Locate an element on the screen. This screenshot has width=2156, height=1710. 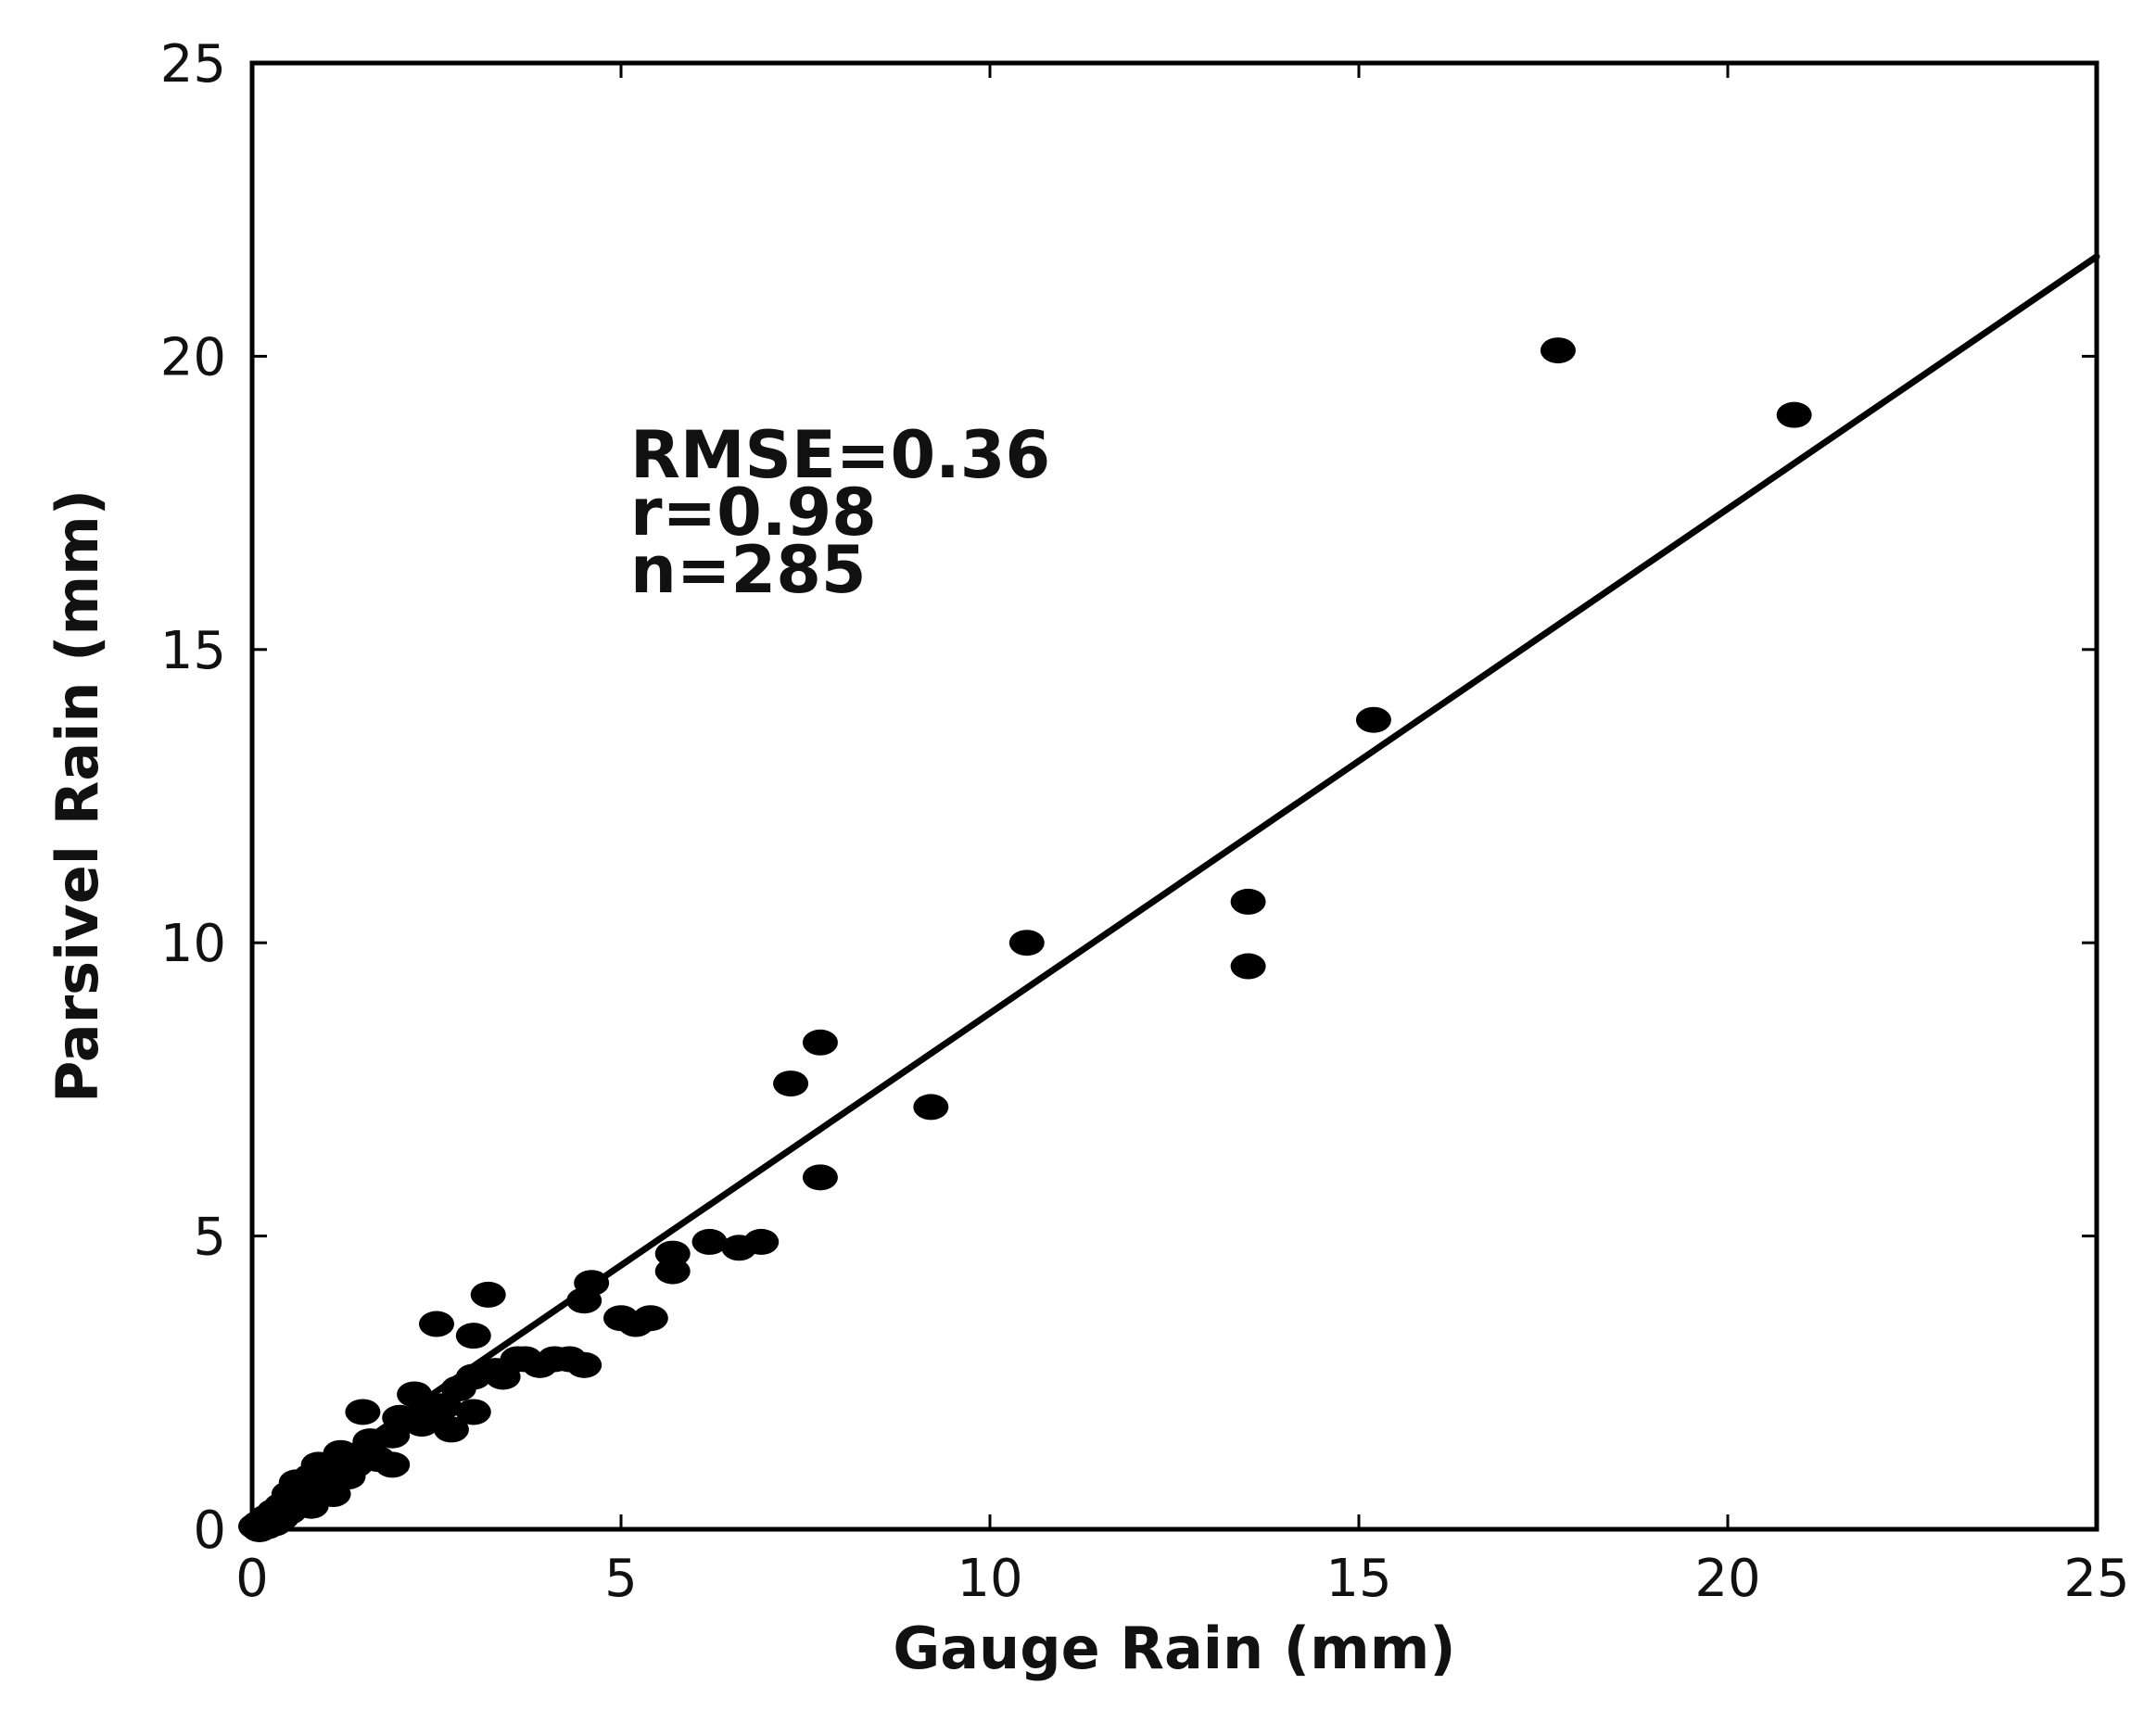
y-tick-label-0: 0 is located at coordinates (210, 1531).